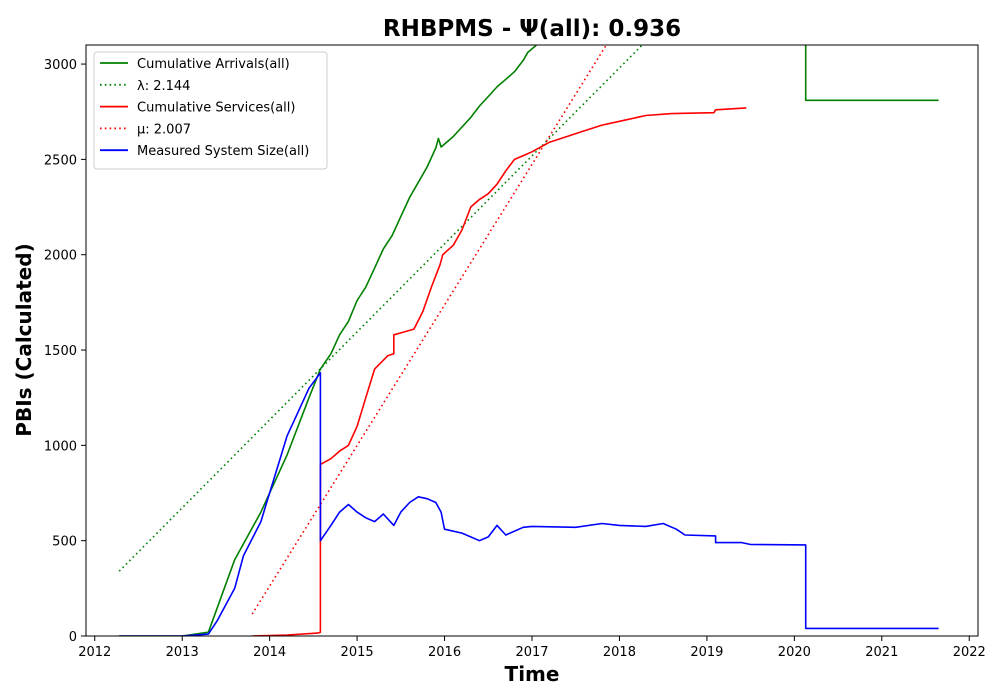 This screenshot has width=1000, height=700. I want to click on legend-label: μ: 2.007, so click(164, 129).